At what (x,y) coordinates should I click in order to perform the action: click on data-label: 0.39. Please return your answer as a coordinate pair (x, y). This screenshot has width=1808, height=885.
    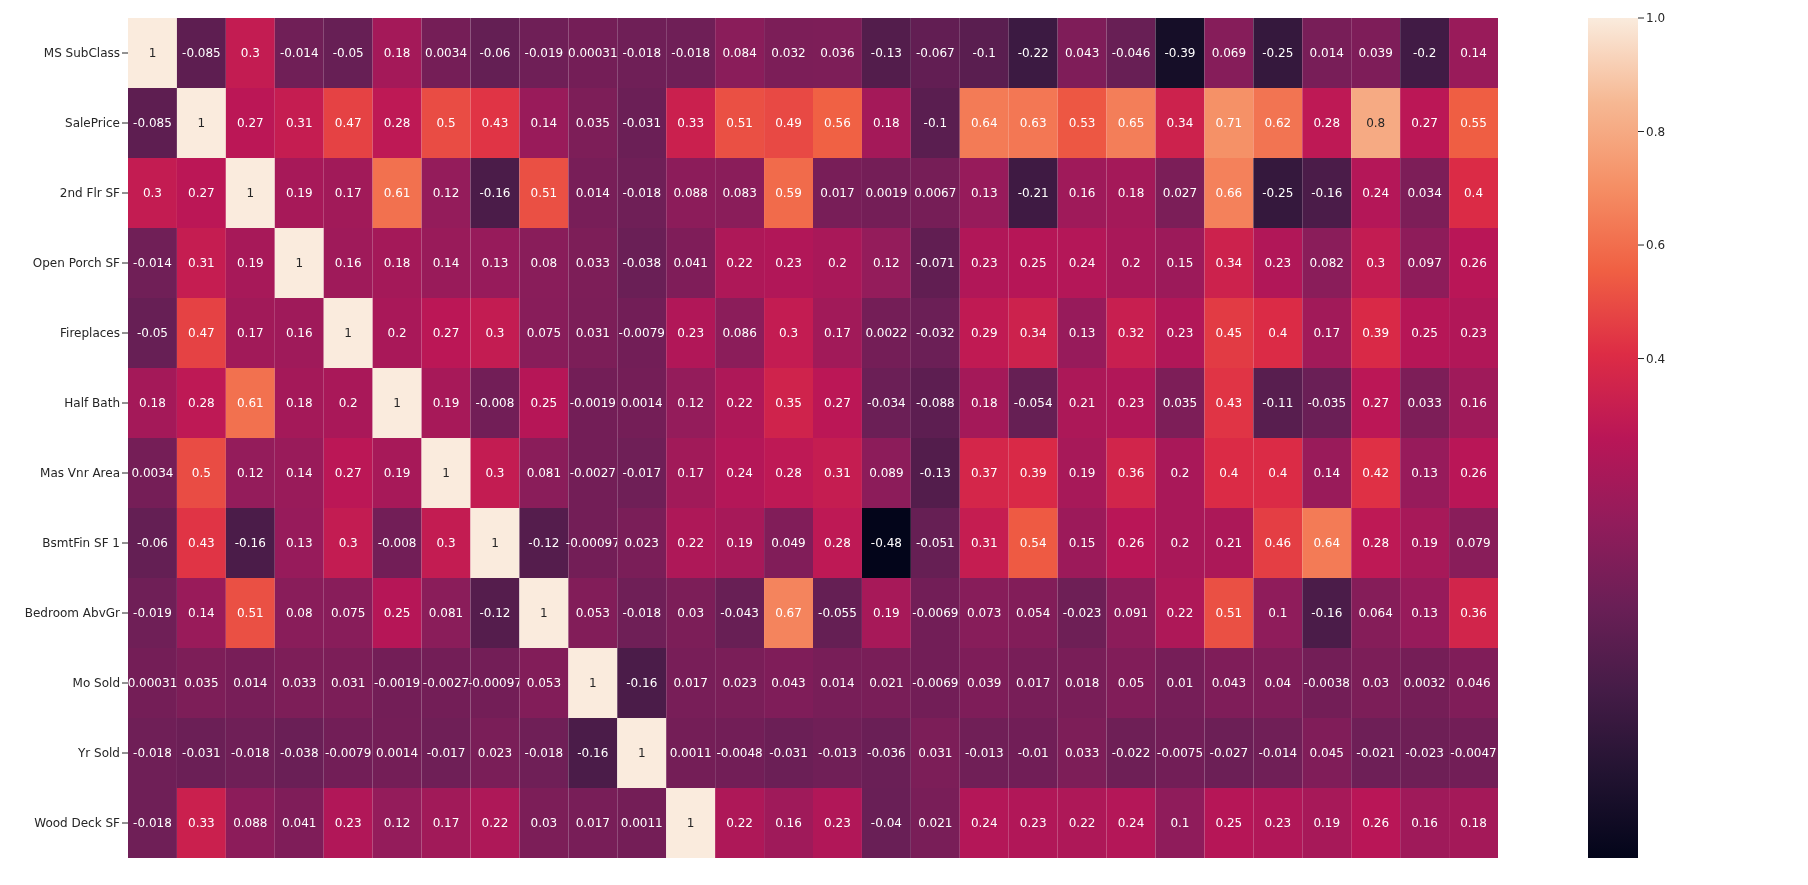
    Looking at the image, I should click on (1376, 333).